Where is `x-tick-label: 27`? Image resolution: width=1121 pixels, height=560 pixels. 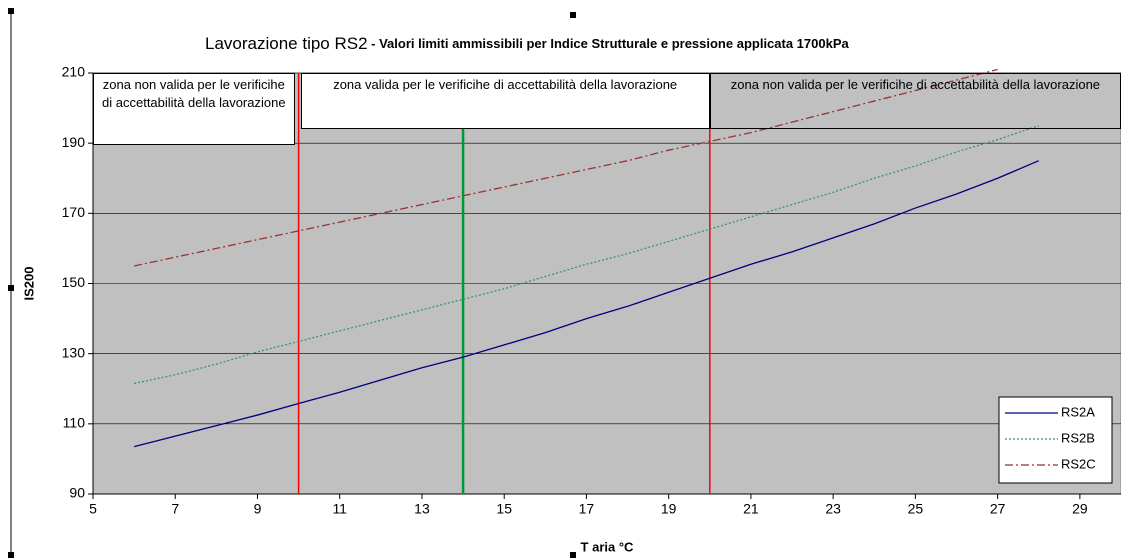
x-tick-label: 27 is located at coordinates (998, 509).